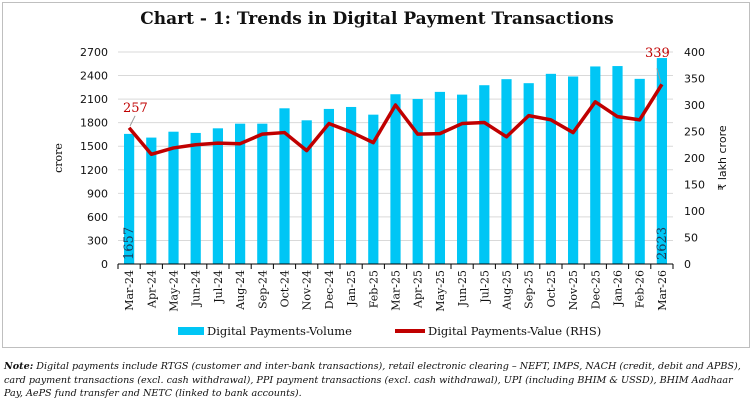 This screenshot has height=408, width=754. I want to click on left-tick-label: 2700, so click(94, 52).